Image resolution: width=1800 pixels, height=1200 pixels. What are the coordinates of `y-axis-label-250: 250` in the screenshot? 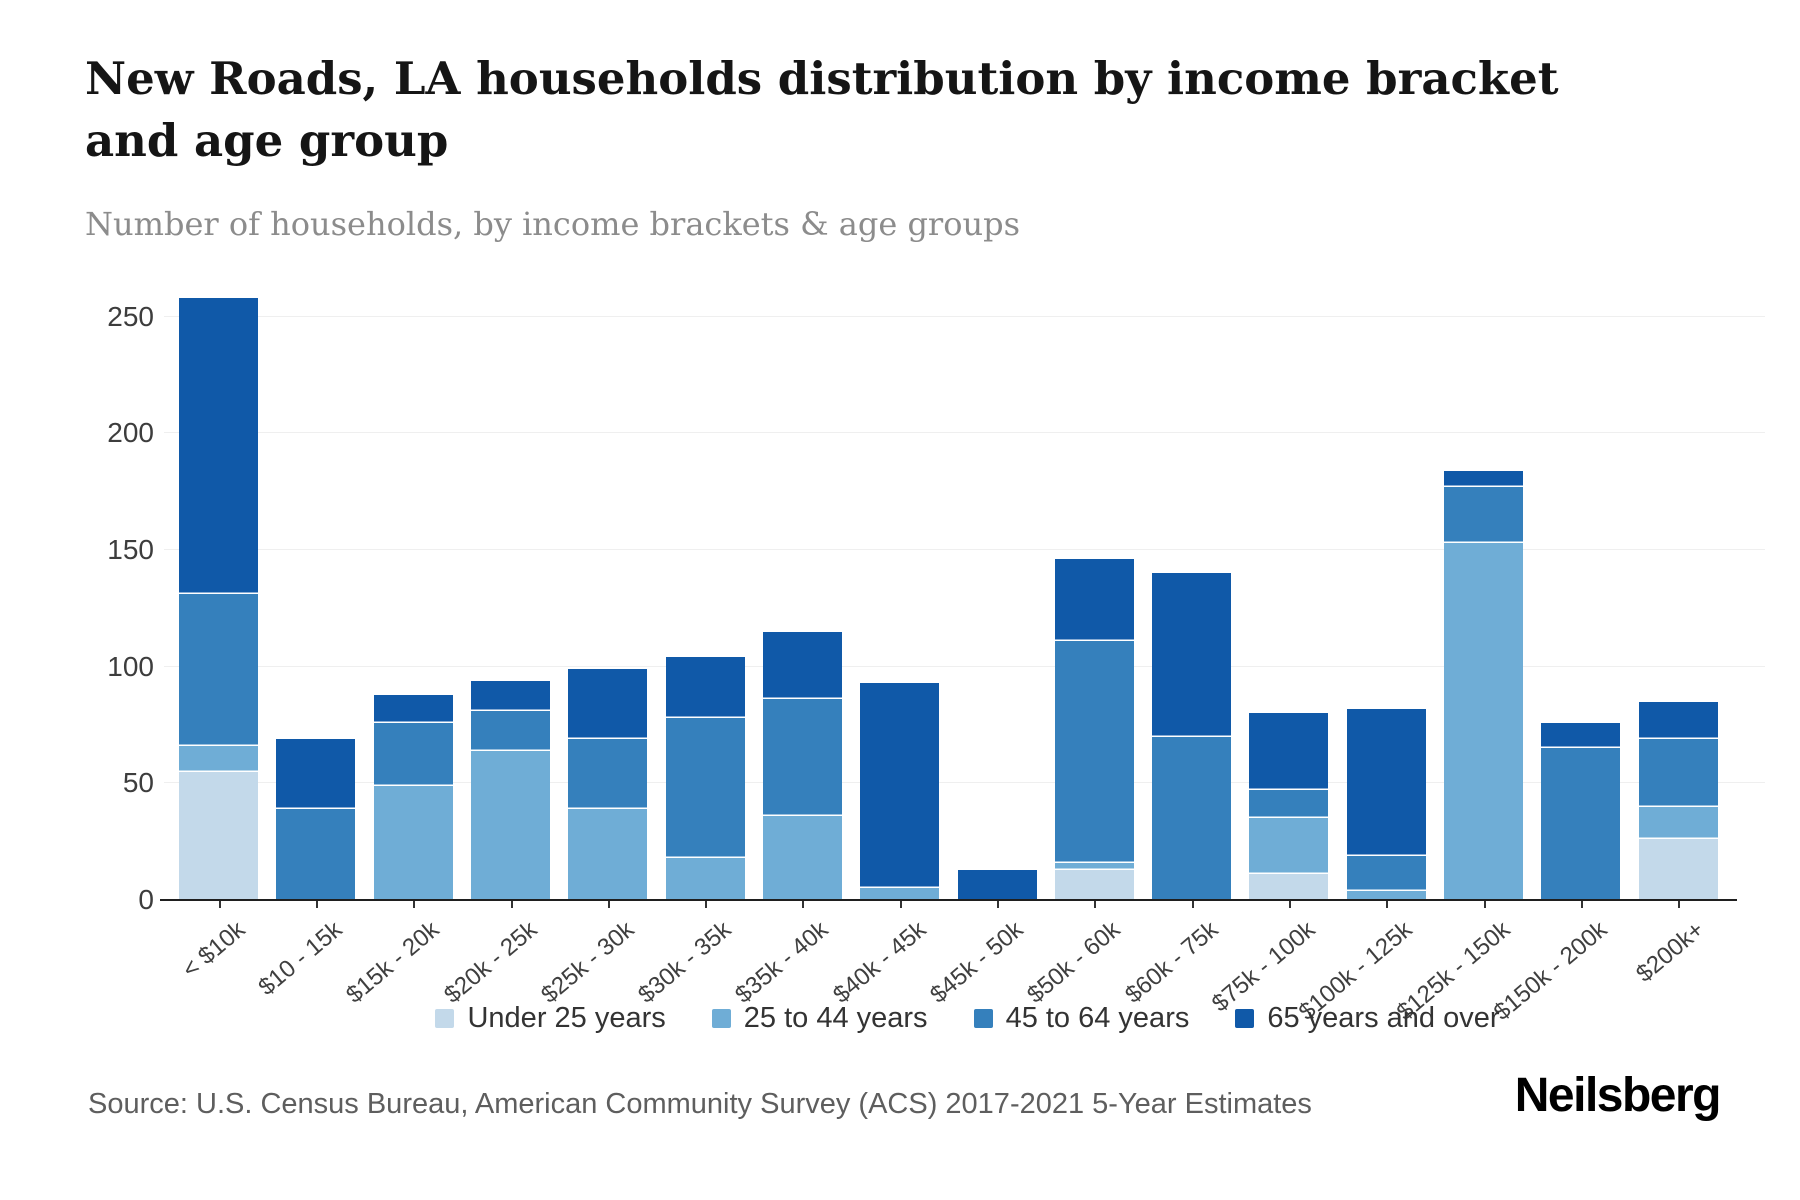 It's located at (130, 316).